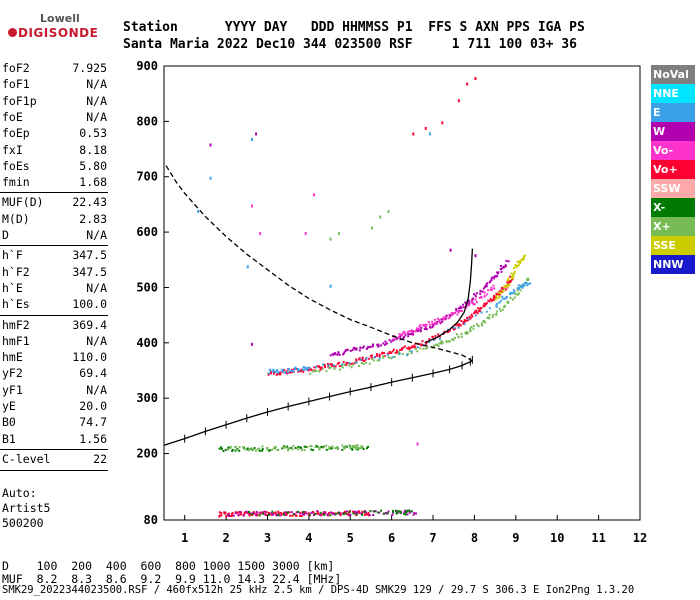 This screenshot has width=700, height=600. What do you see at coordinates (54, 256) in the screenshot?
I see `param-hf: h`F 347.5` at bounding box center [54, 256].